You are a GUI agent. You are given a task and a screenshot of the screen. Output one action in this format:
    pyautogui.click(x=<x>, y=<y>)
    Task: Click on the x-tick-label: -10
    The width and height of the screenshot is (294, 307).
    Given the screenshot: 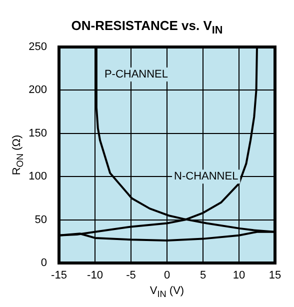 What is the action you would take?
    pyautogui.click(x=95, y=276)
    